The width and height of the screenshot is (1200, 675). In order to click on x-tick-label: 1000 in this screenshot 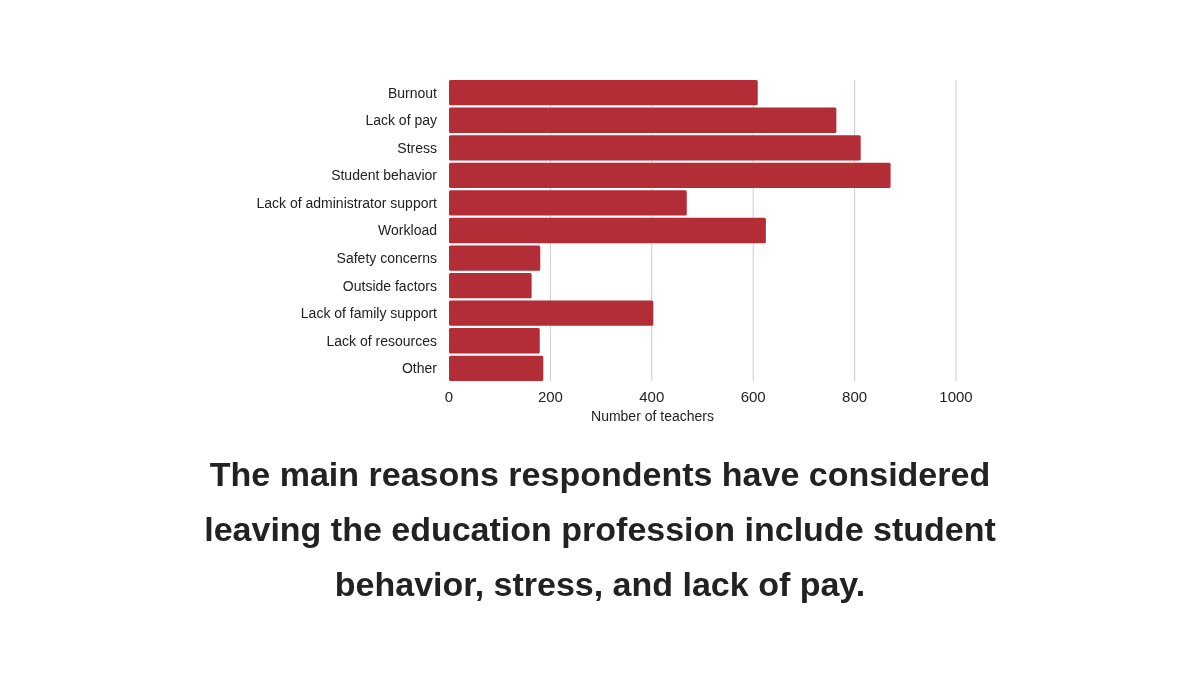, I will do `click(956, 396)`.